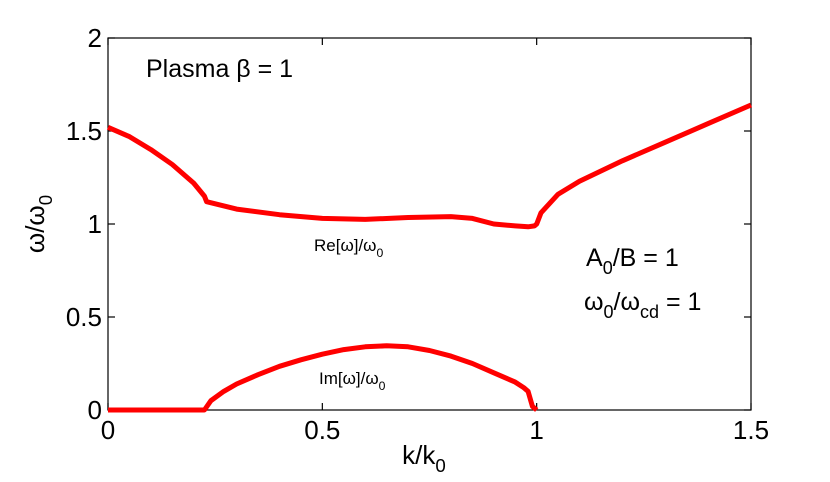 The height and width of the screenshot is (482, 830). What do you see at coordinates (632, 261) in the screenshot?
I see `amplitude-annotation: A0/B = 1` at bounding box center [632, 261].